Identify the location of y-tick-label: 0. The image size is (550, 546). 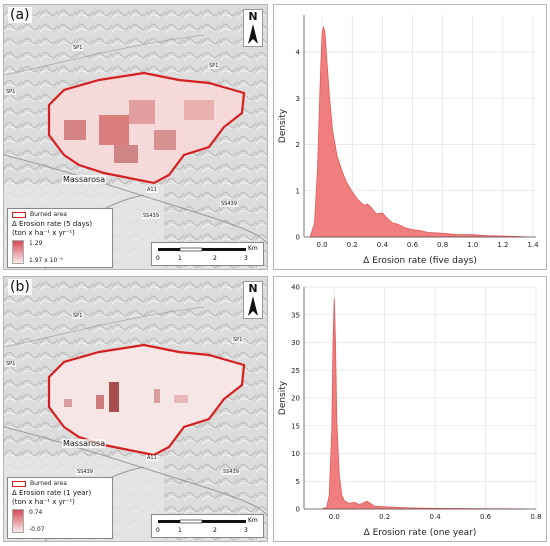
(298, 510).